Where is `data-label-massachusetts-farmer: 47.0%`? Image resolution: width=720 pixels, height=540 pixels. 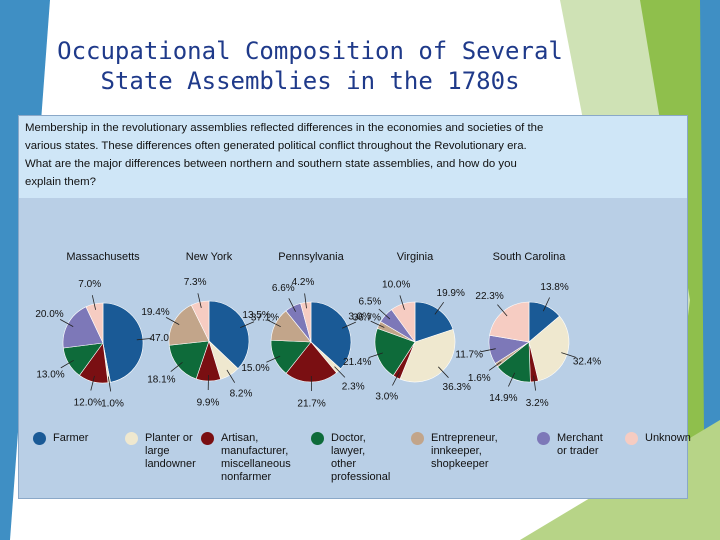
data-label-massachusetts-farmer: 47.0% is located at coordinates (164, 338).